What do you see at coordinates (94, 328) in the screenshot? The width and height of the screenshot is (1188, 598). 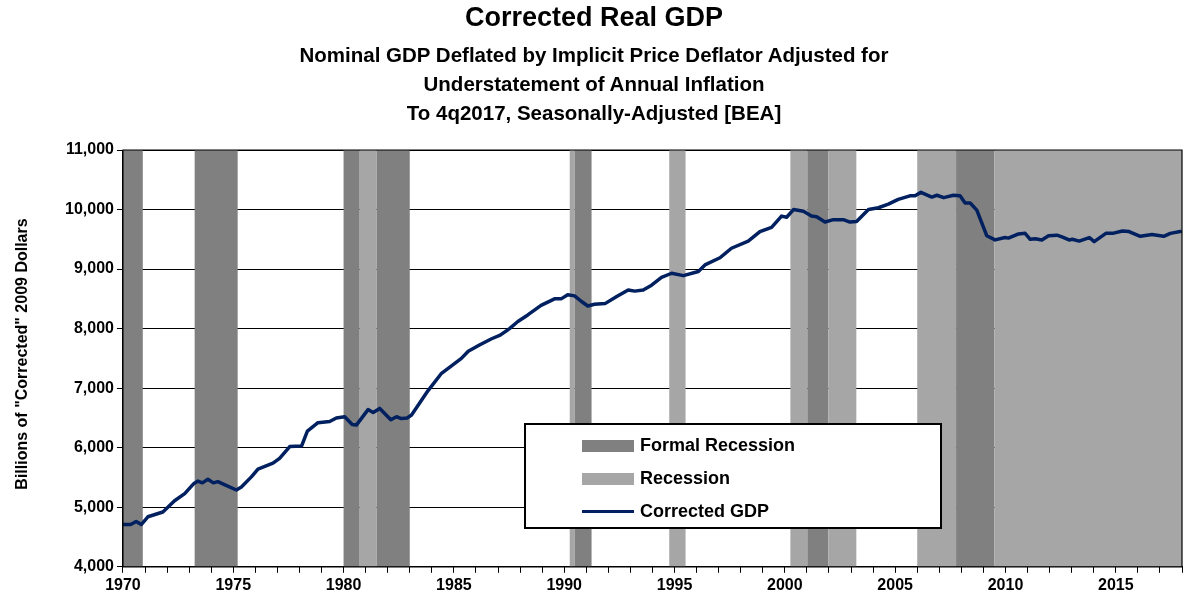 I see `y-tick-label: 8,000` at bounding box center [94, 328].